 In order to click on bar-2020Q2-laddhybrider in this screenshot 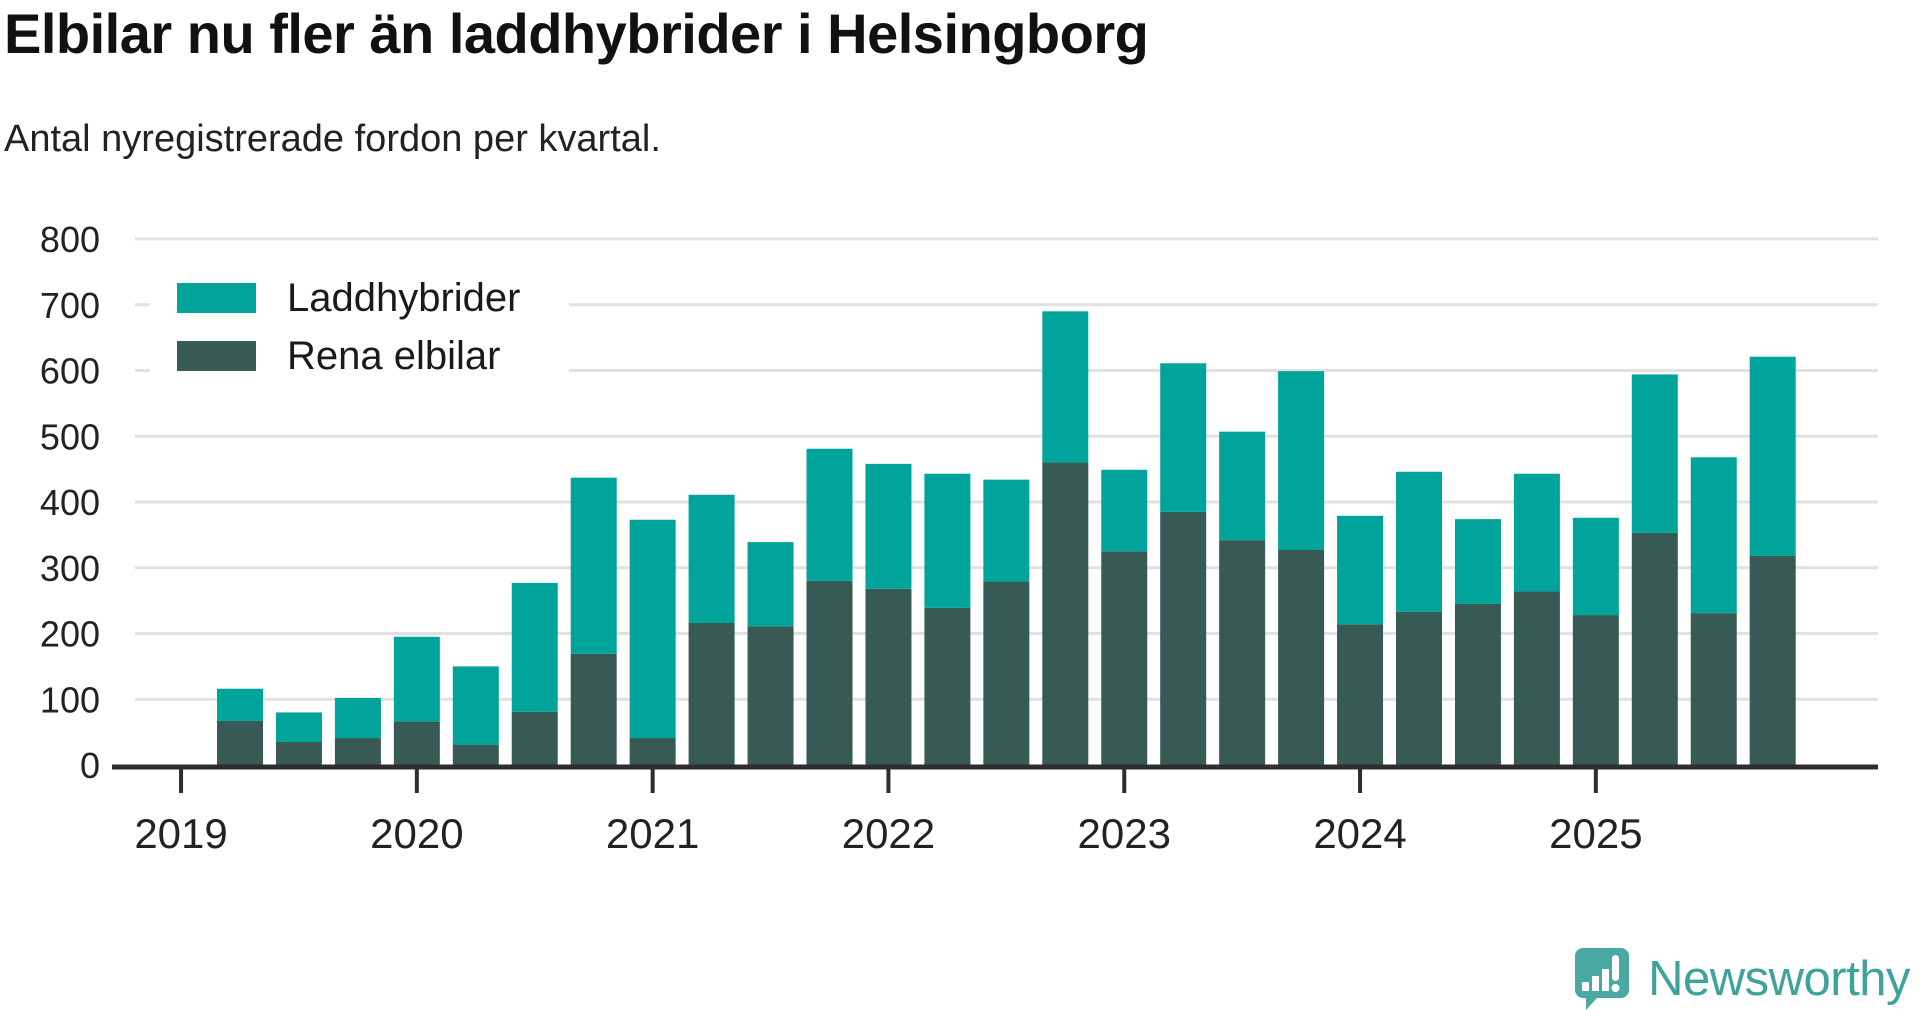, I will do `click(475, 705)`.